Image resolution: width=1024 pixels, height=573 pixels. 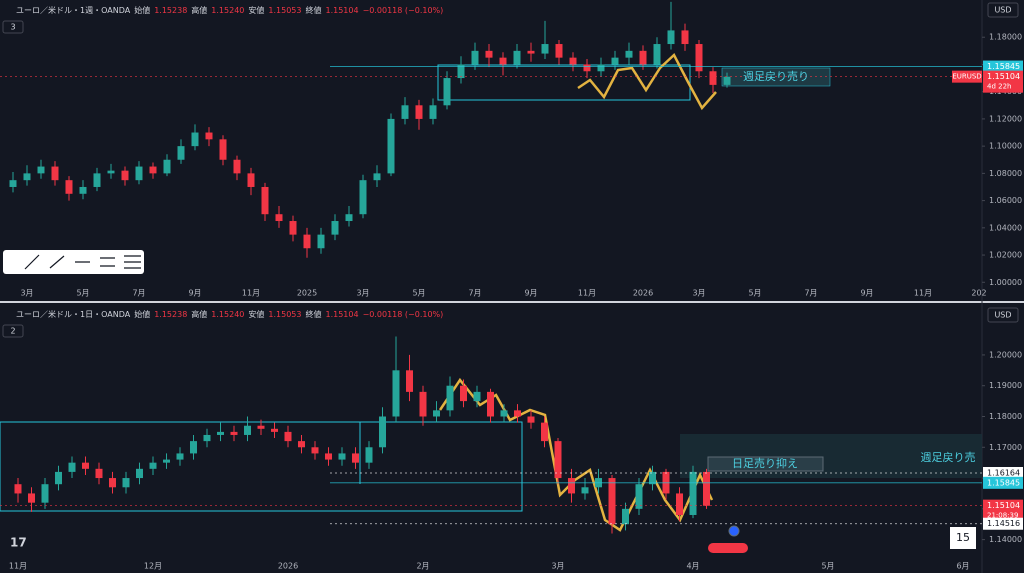 I want to click on annotation: 週足戻り売り, so click(x=776, y=76).